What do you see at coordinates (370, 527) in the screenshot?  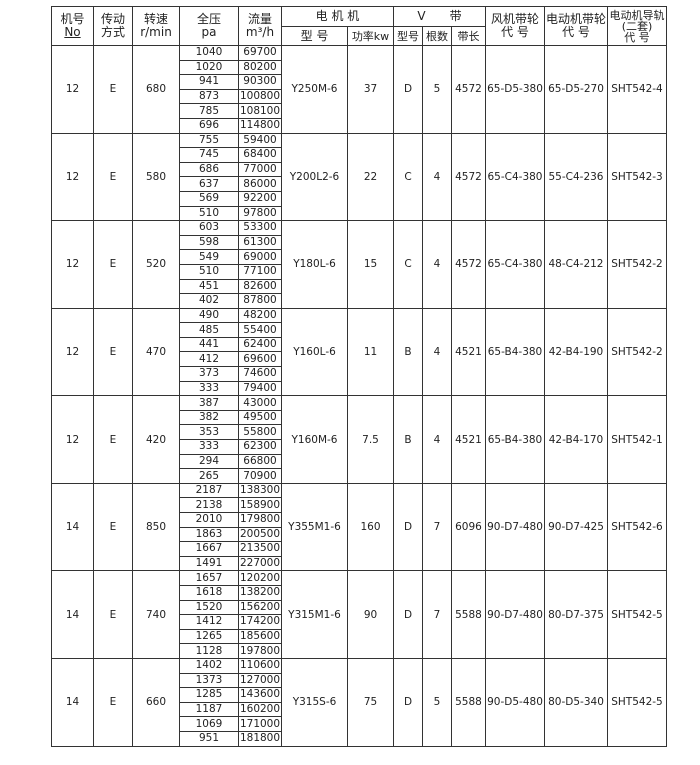 I see `power-cell: 160` at bounding box center [370, 527].